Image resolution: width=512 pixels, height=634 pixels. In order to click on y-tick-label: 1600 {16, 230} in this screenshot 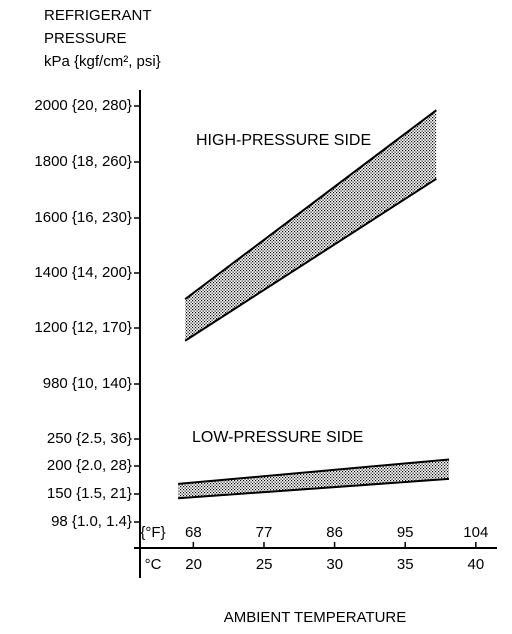, I will do `click(83, 217)`.